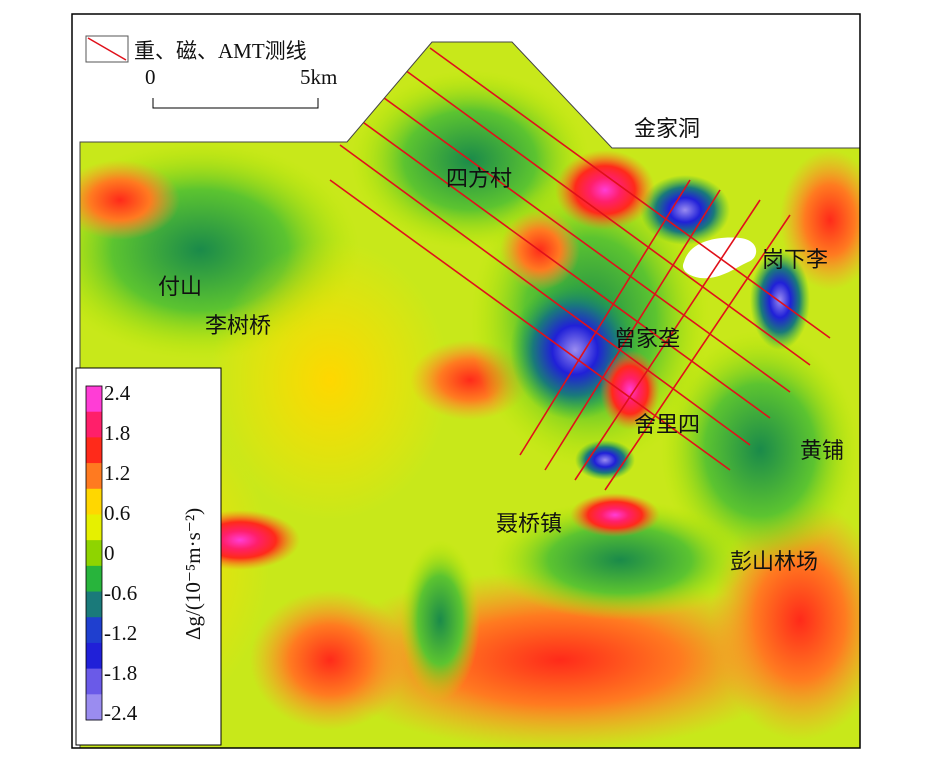 Image resolution: width=945 pixels, height=768 pixels. I want to click on place-fushan: 付山, so click(180, 287).